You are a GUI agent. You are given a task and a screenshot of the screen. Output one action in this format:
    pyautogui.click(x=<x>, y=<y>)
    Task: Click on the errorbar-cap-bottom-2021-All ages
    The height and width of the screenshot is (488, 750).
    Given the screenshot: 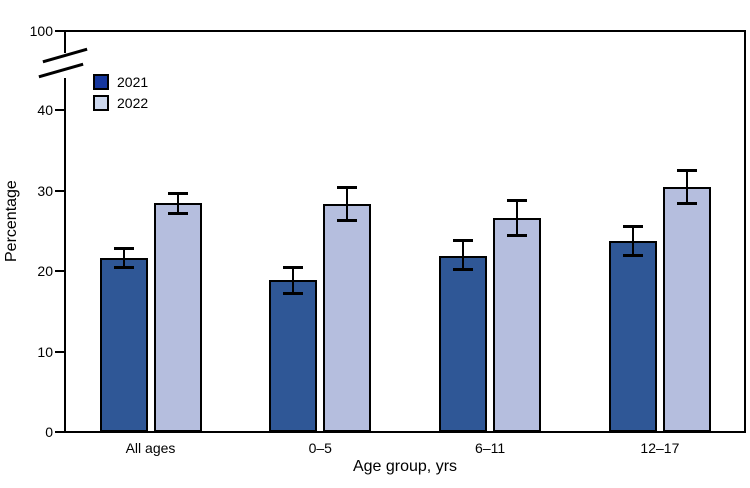 What is the action you would take?
    pyautogui.click(x=123, y=267)
    